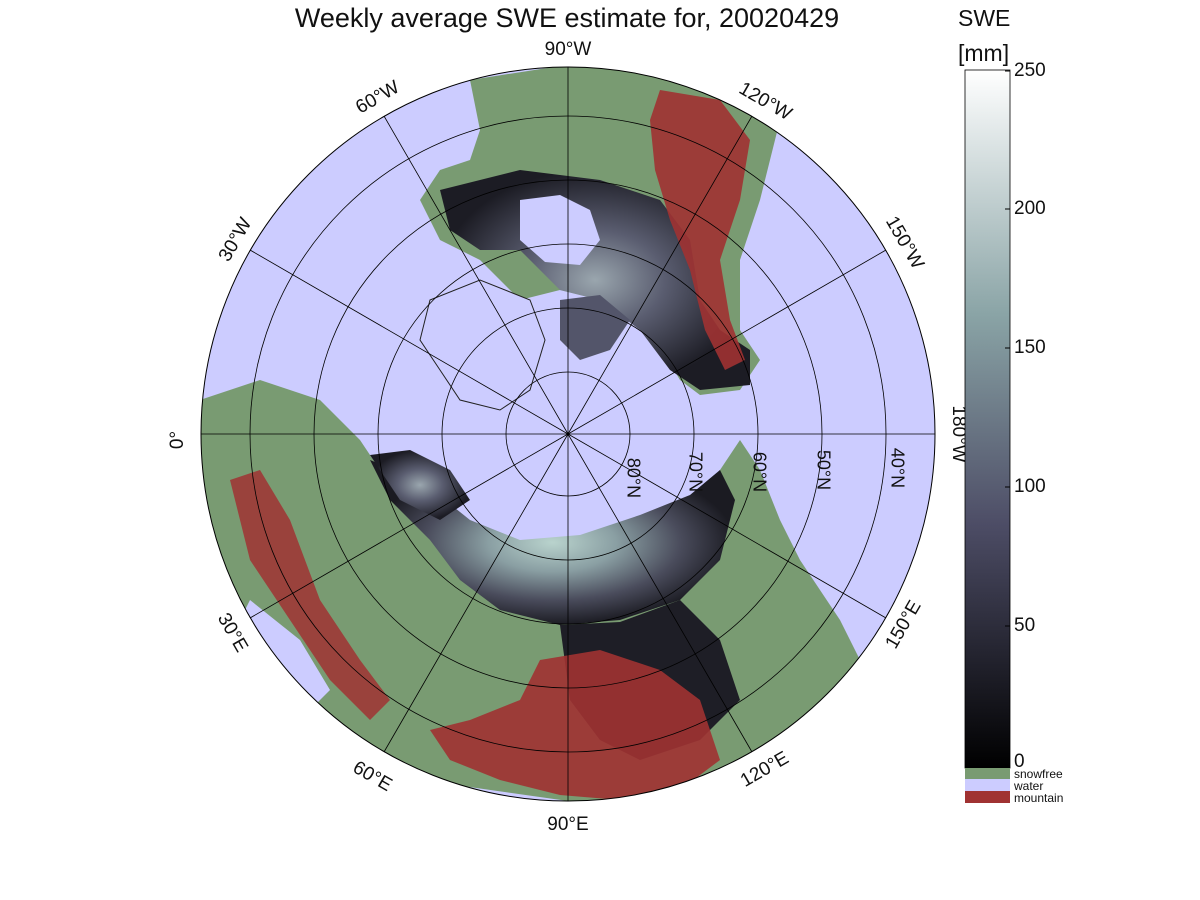 The height and width of the screenshot is (900, 1200). Describe the element at coordinates (560, 230) in the screenshot. I see `hudson-bay` at that location.